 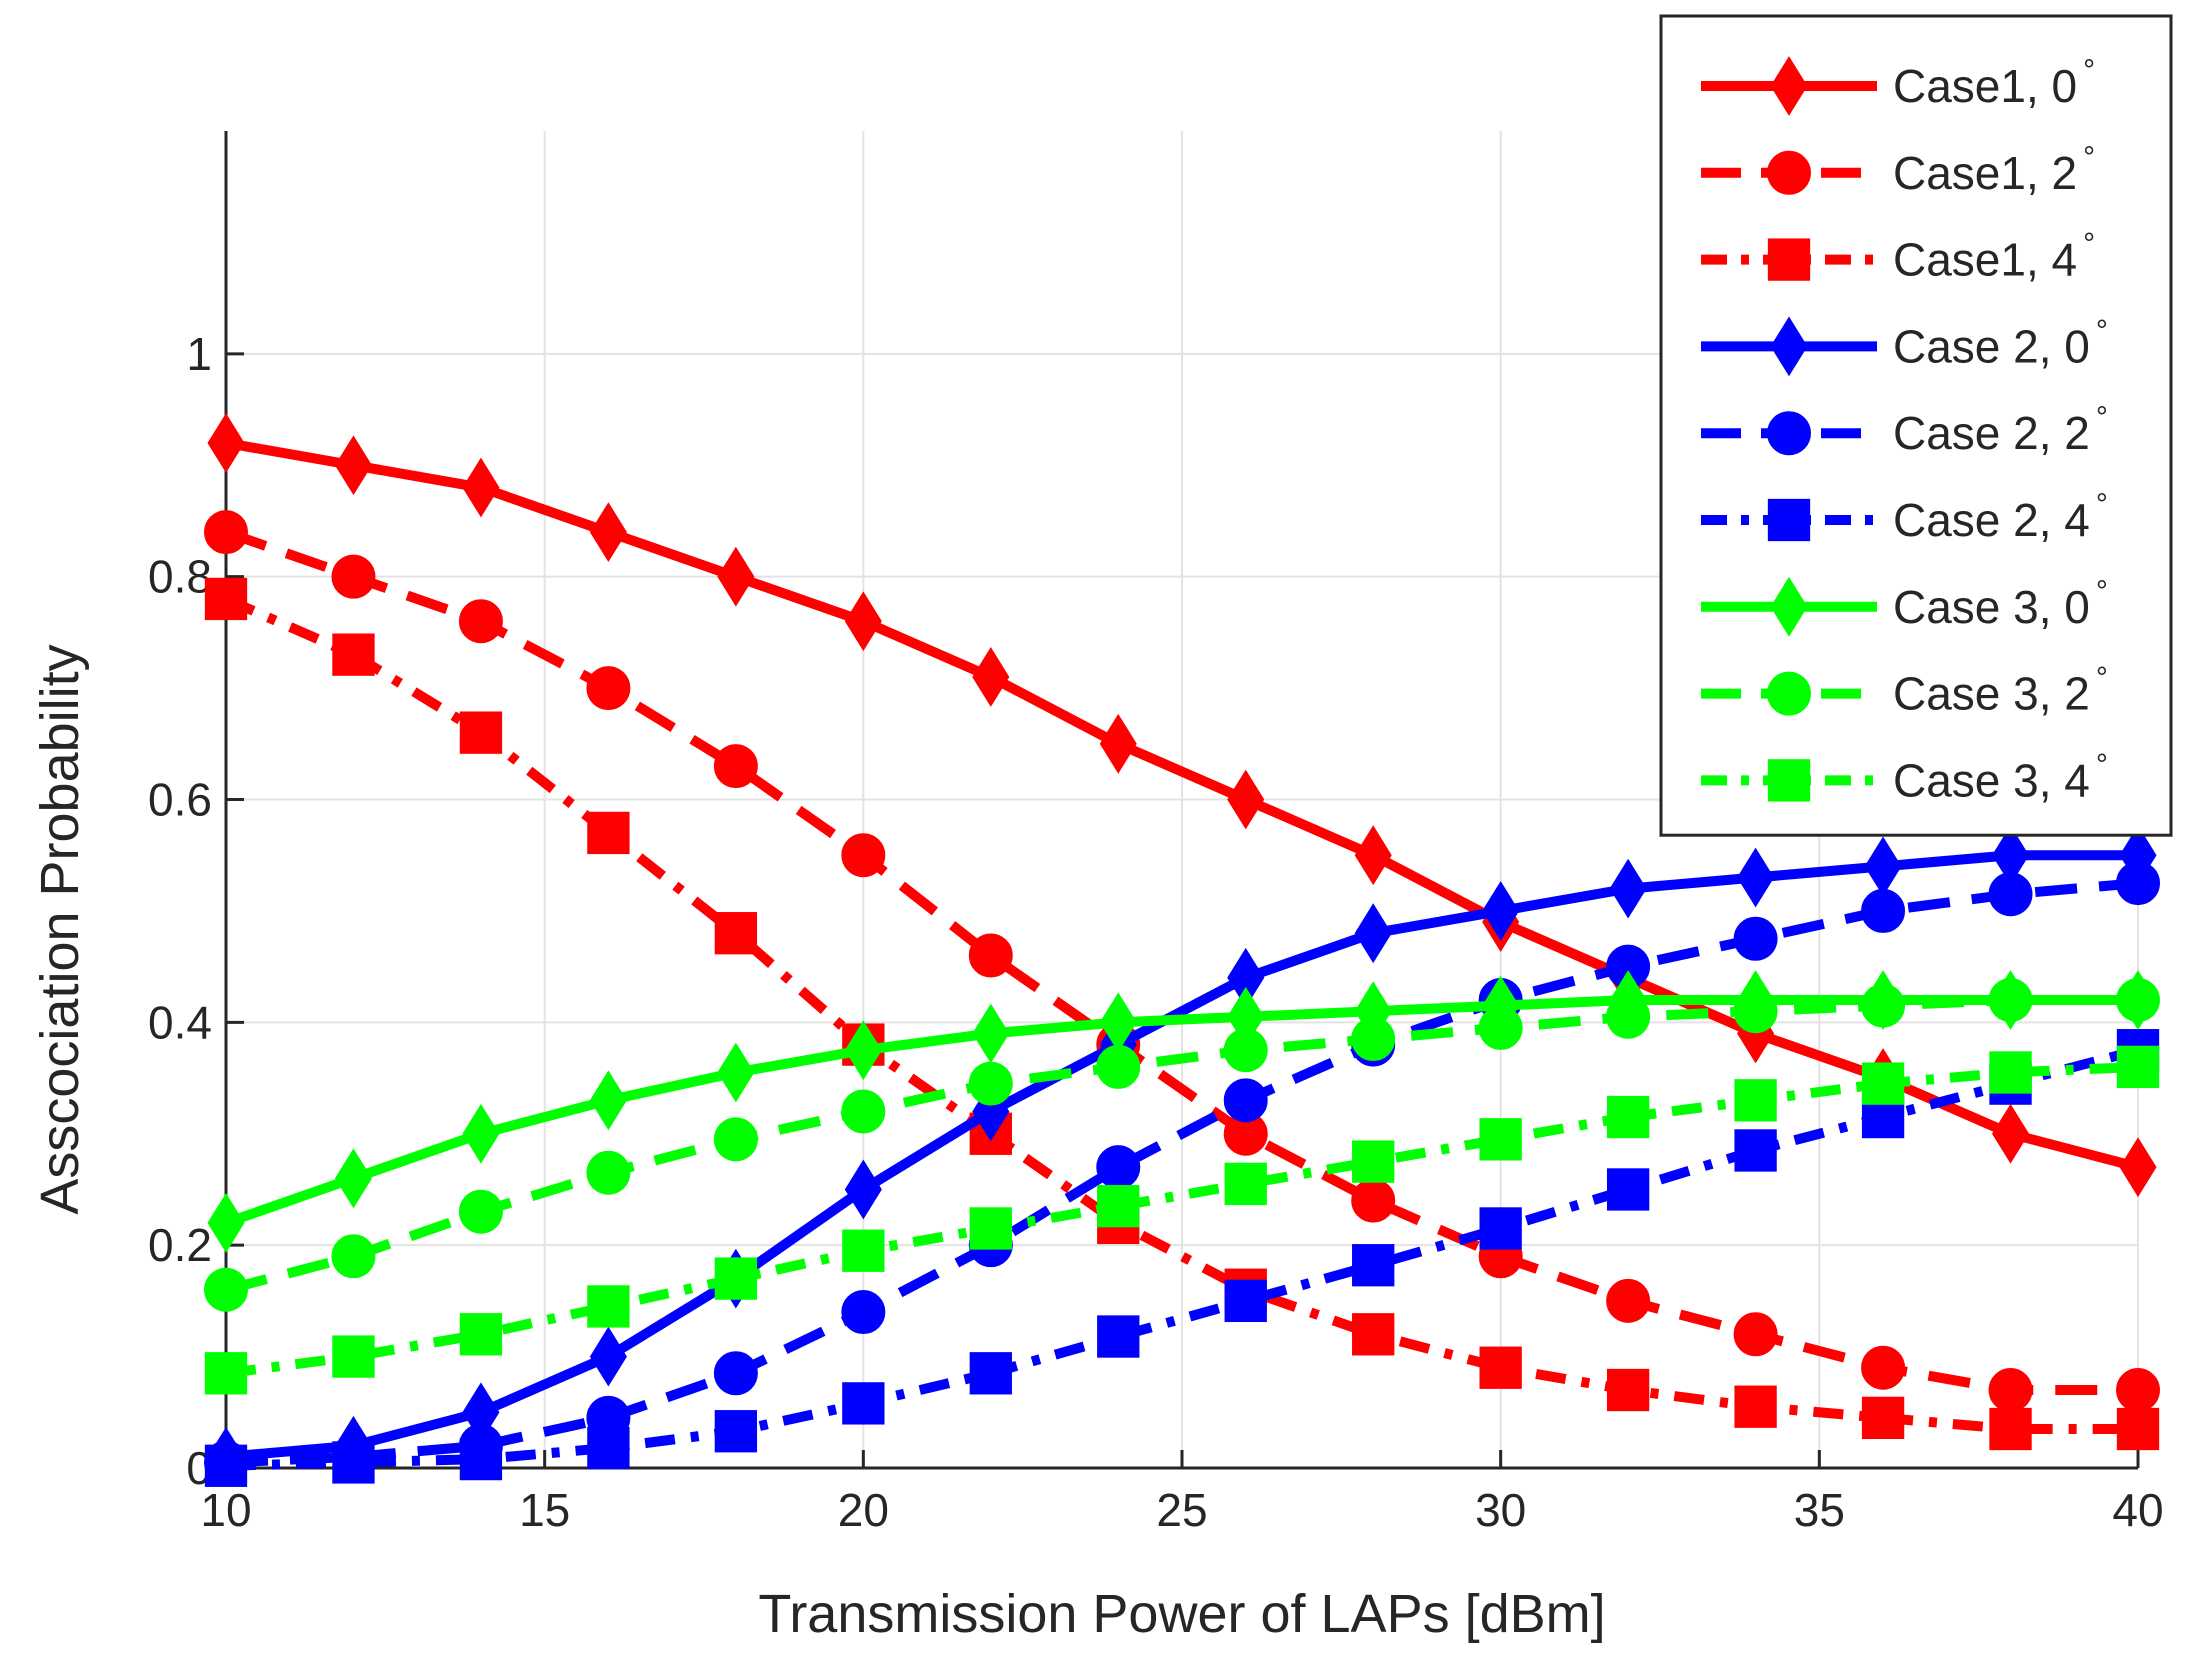 What do you see at coordinates (1904, 606) in the screenshot?
I see `legend-item: Case 3, 0 °` at bounding box center [1904, 606].